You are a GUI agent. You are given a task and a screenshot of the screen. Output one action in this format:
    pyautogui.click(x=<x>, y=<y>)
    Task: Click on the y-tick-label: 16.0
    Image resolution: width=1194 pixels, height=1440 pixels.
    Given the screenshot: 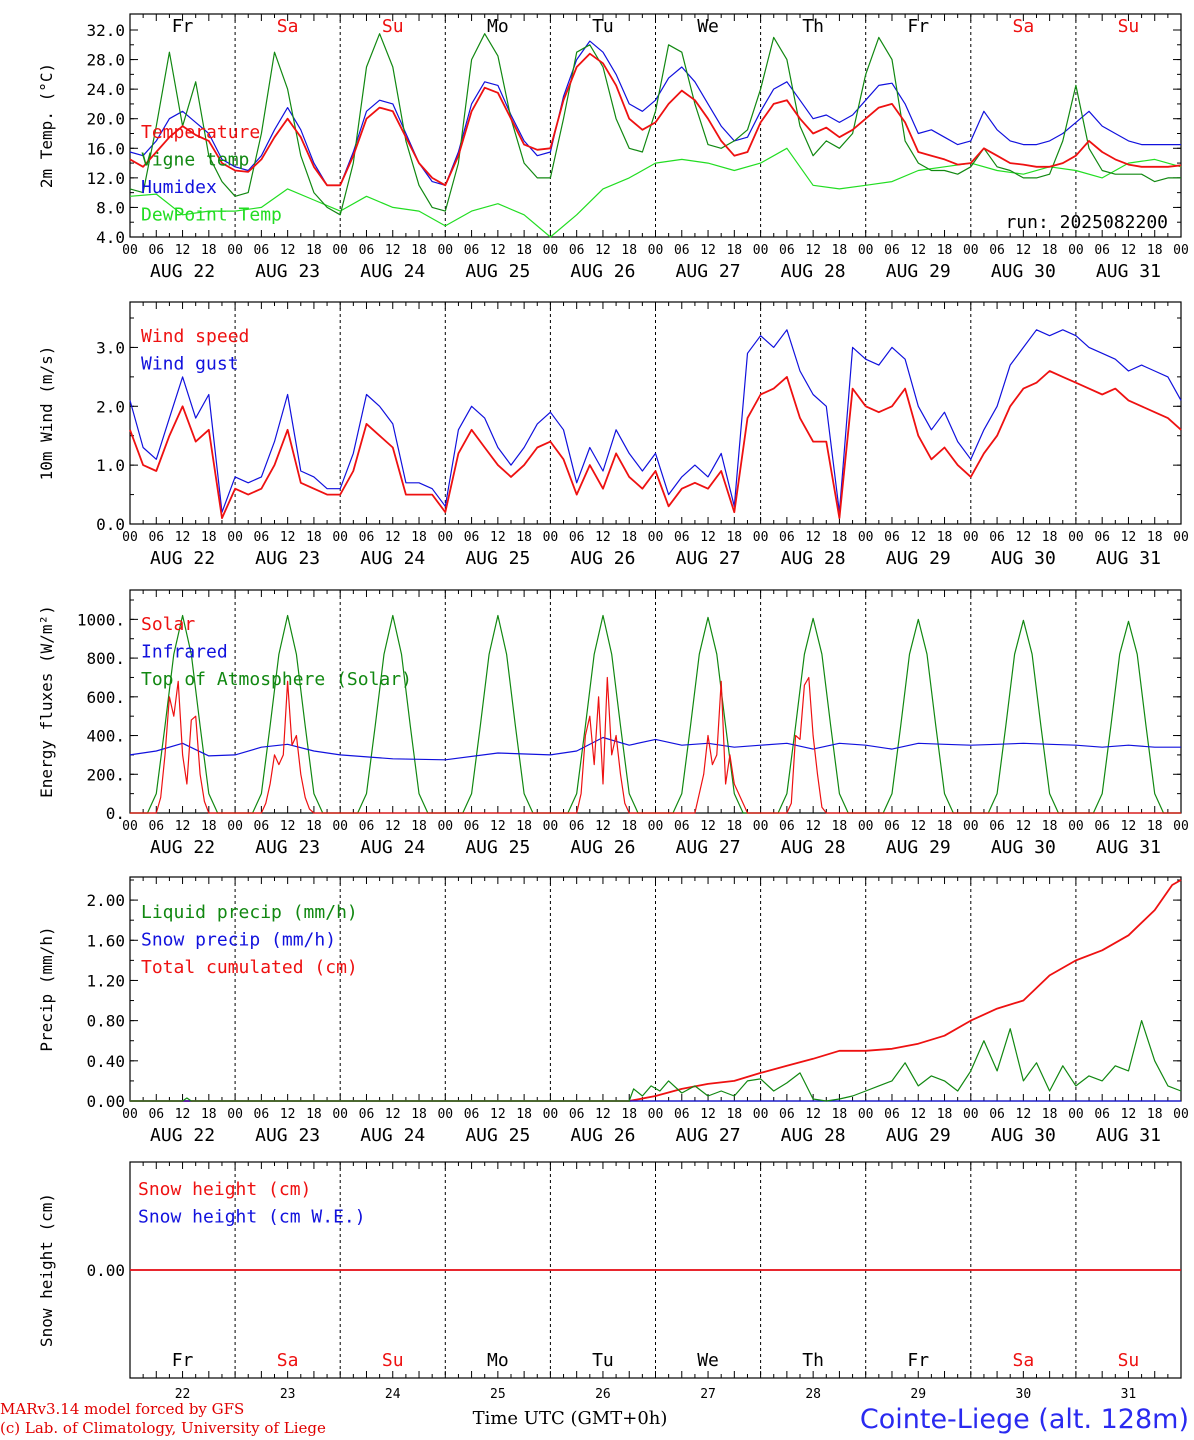 What is the action you would take?
    pyautogui.click(x=105, y=148)
    